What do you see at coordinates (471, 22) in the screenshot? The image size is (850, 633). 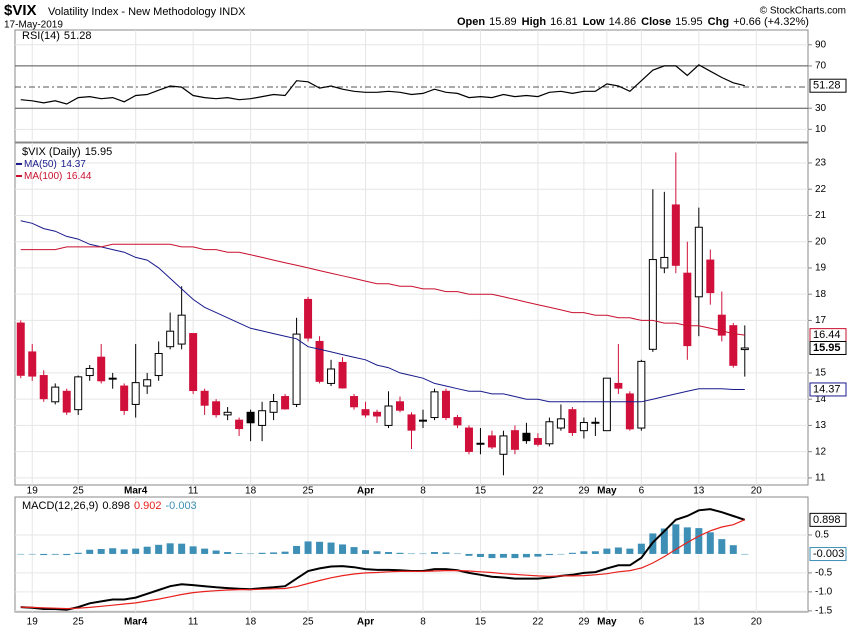 I see `stat-label: Open` at bounding box center [471, 22].